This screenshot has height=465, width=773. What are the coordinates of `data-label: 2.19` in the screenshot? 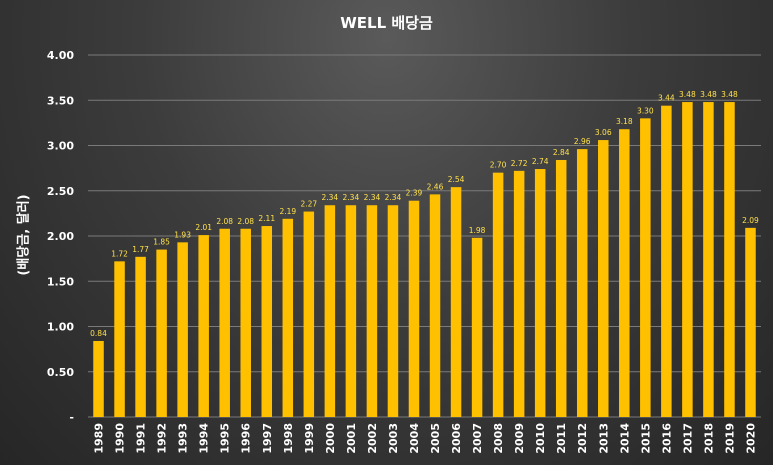 It's located at (287, 211).